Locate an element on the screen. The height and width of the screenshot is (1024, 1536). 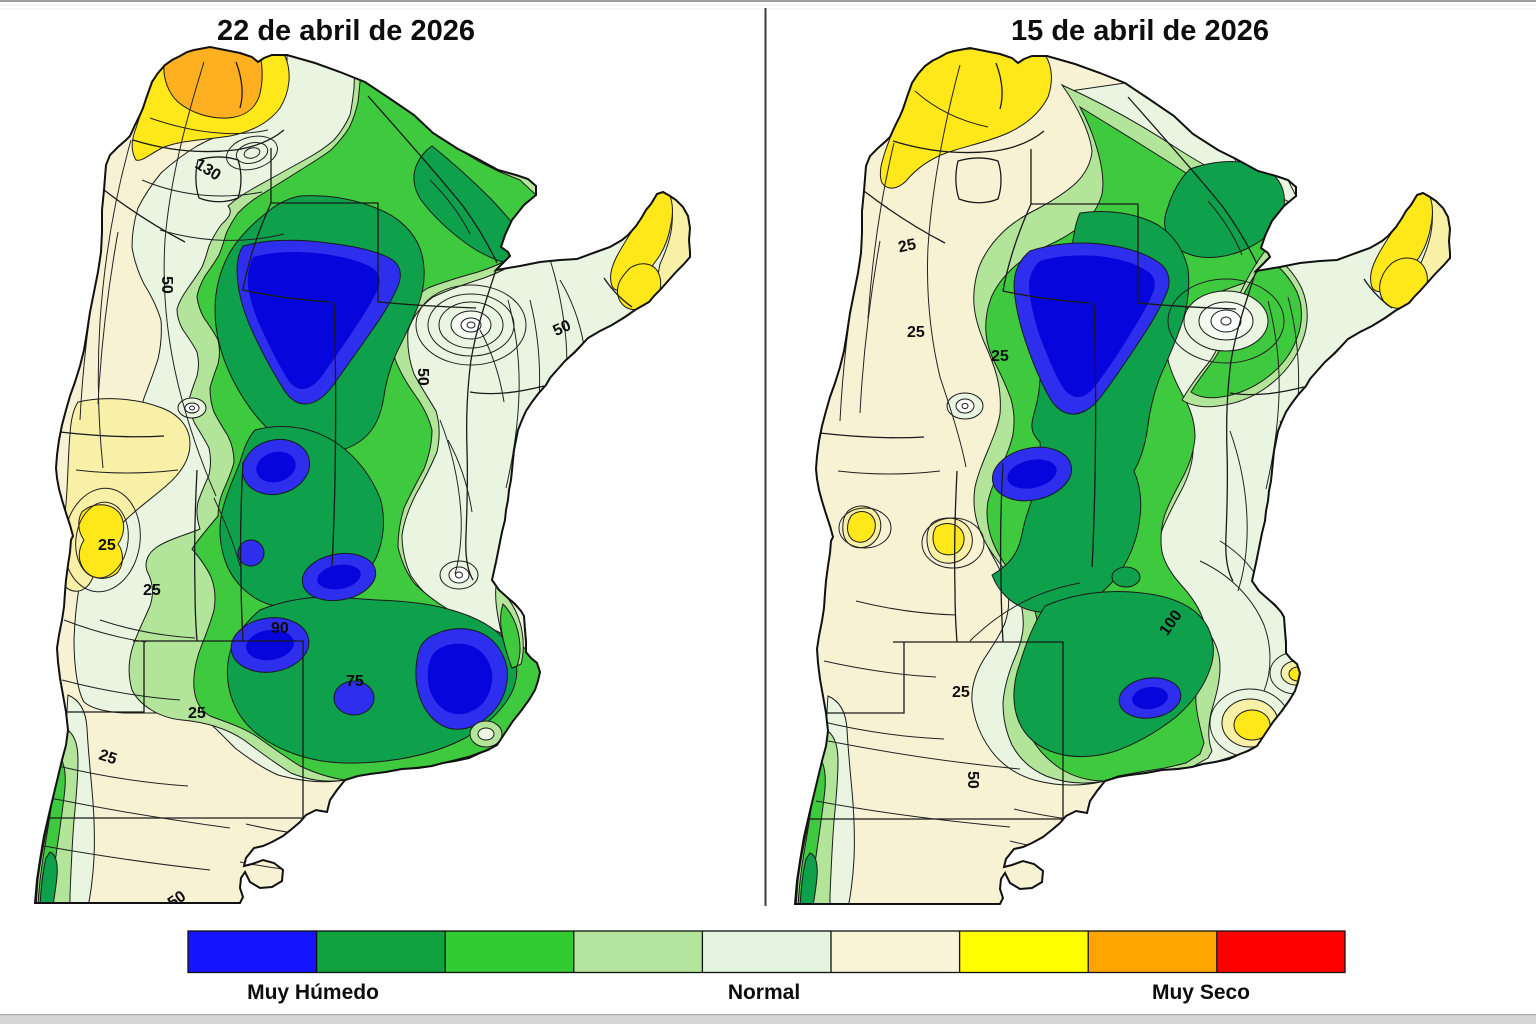
svg-text: 75 is located at coordinates (355, 681).